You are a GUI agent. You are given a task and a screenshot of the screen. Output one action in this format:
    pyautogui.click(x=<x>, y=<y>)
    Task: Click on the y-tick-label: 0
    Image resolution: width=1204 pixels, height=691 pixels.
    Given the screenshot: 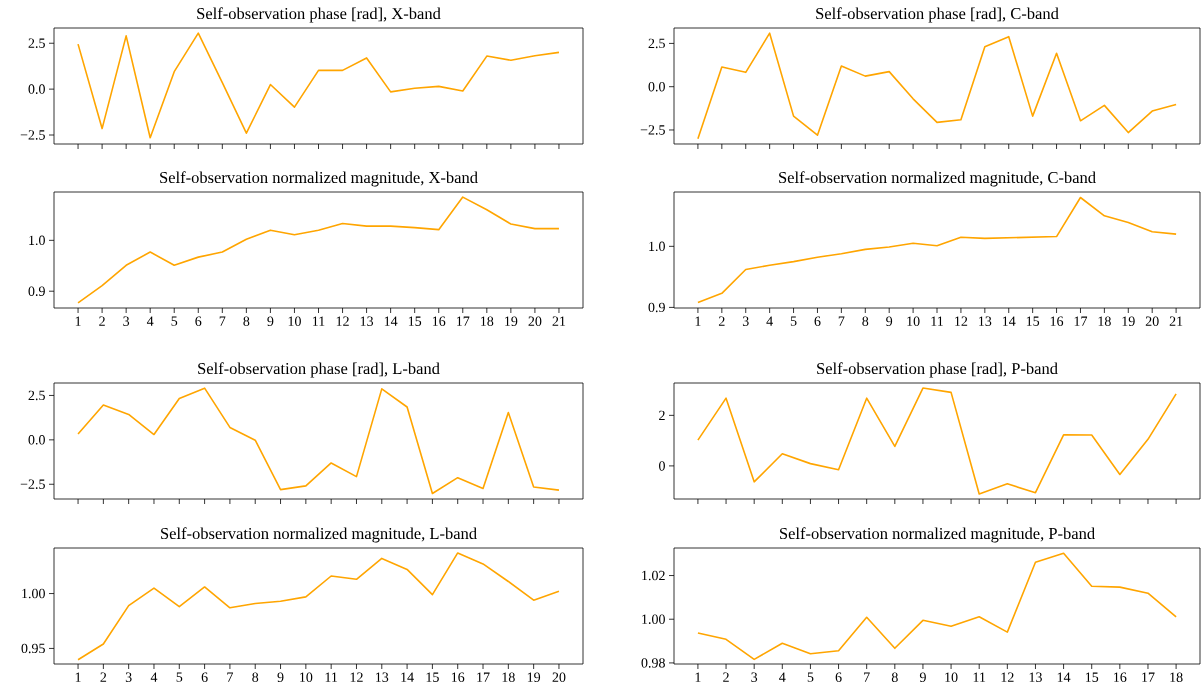 What is the action you would take?
    pyautogui.click(x=662, y=466)
    